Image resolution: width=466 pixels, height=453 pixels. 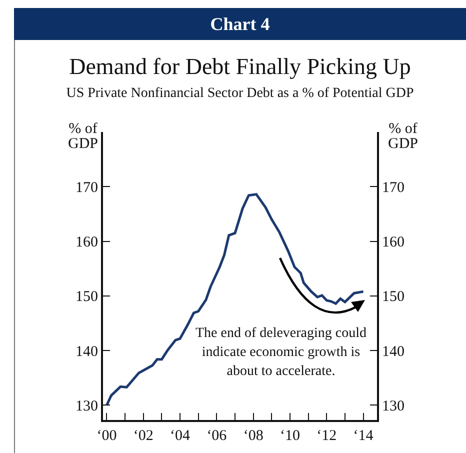 I want to click on y-tick-label: 140, so click(x=87, y=352).